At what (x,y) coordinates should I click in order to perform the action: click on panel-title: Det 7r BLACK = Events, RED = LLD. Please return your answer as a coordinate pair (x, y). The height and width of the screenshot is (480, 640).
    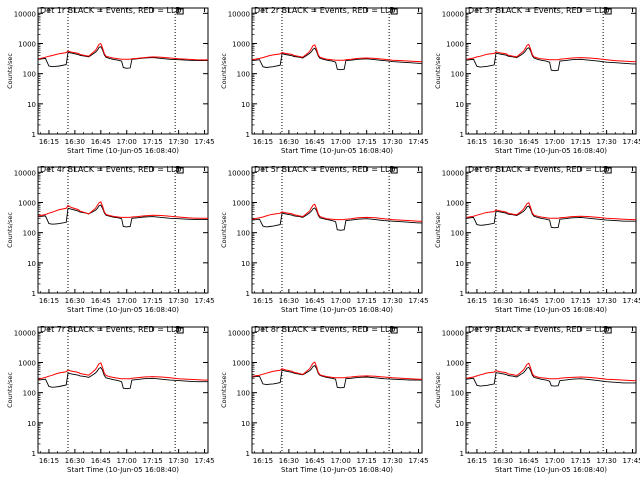
    Looking at the image, I should click on (111, 329).